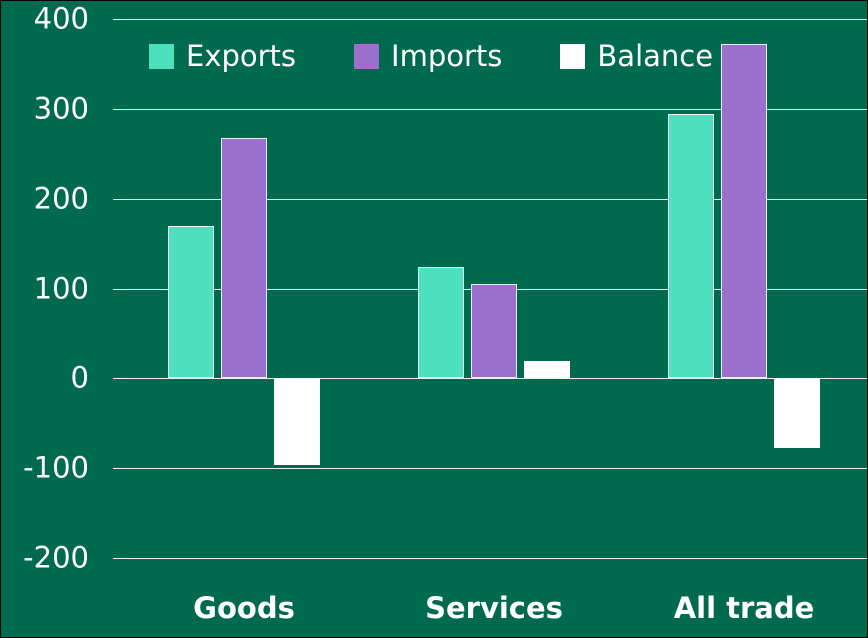 This screenshot has height=638, width=868. What do you see at coordinates (244, 258) in the screenshot?
I see `bar-imports-goods` at bounding box center [244, 258].